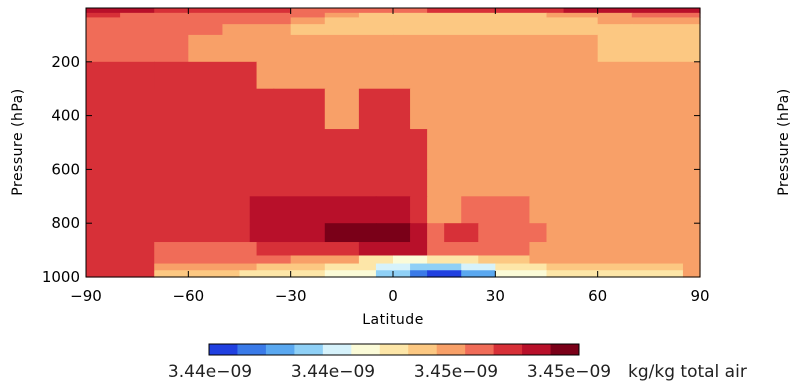  What do you see at coordinates (394, 349) in the screenshot?
I see `colorbar` at bounding box center [394, 349].